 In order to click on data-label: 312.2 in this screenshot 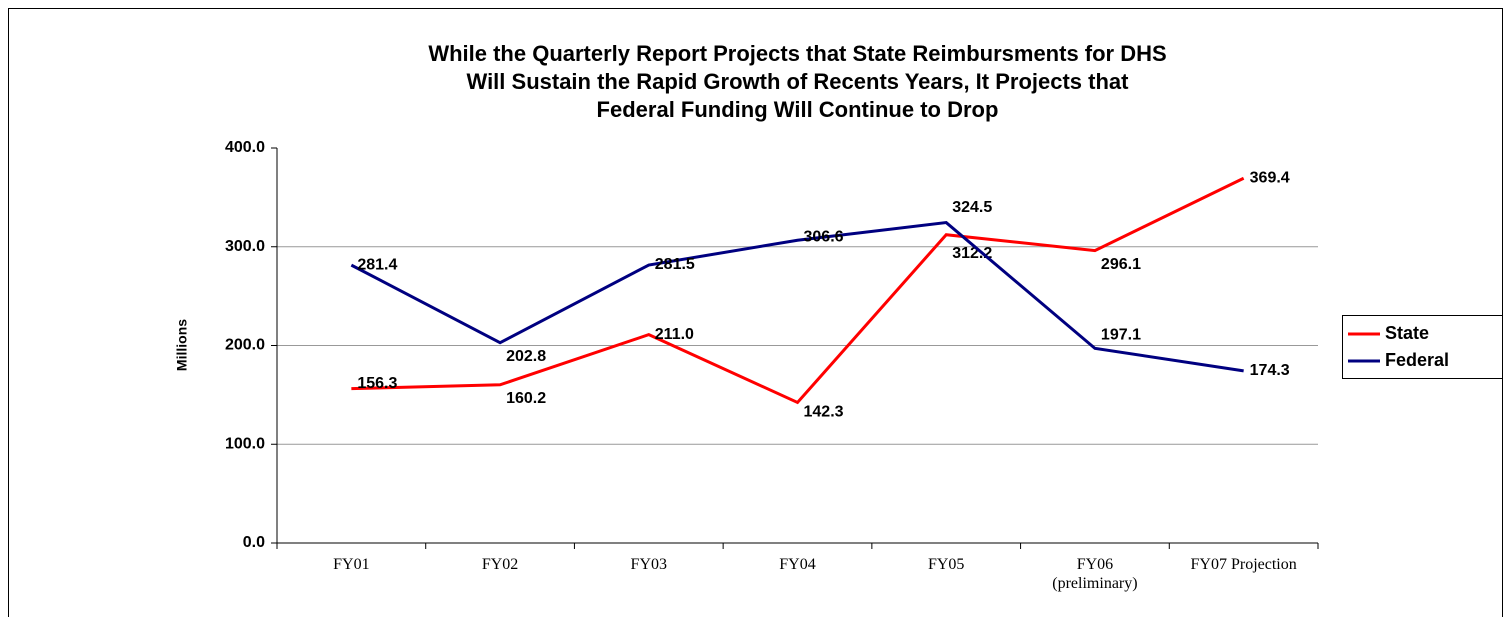, I will do `click(972, 253)`.